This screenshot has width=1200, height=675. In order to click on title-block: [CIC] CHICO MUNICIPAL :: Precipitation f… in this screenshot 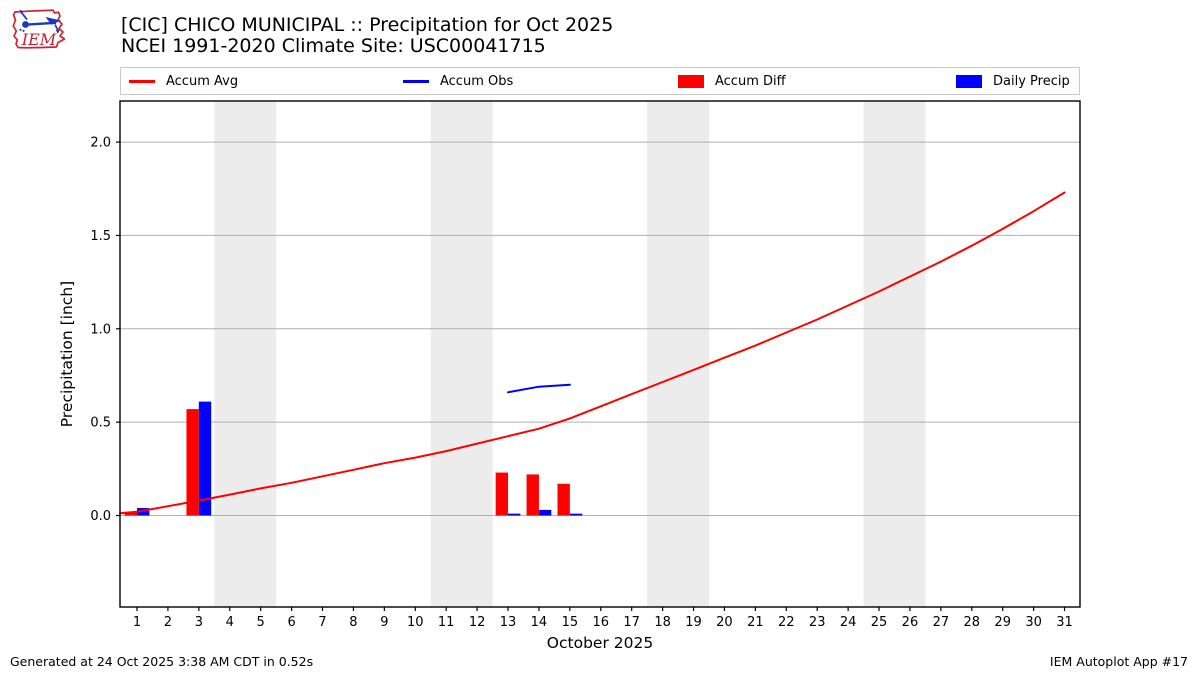, I will do `click(367, 36)`.